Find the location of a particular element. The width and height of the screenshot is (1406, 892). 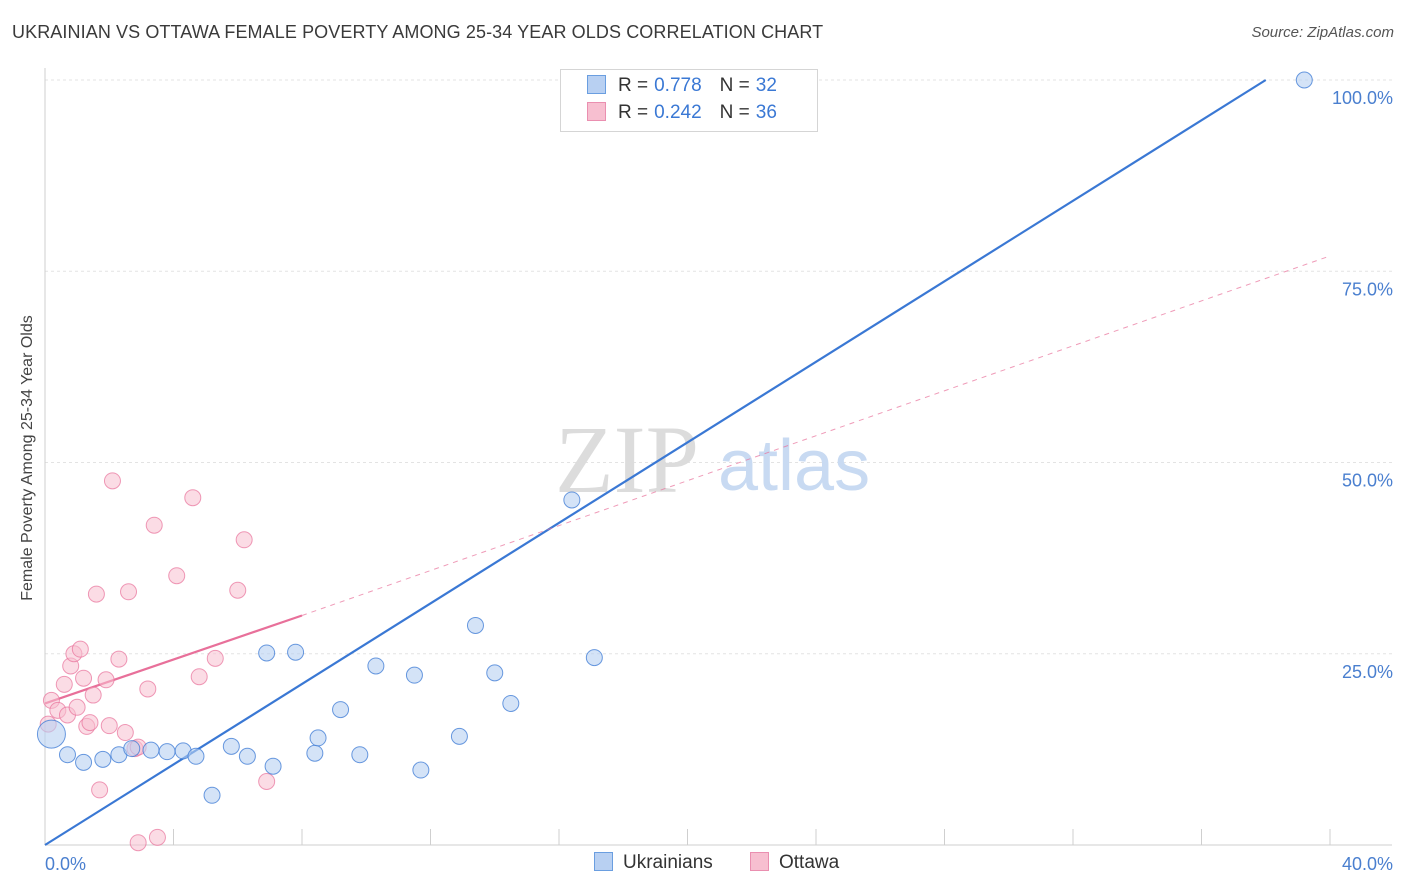

y-tick-label: 50.0% is located at coordinates (1367, 481).